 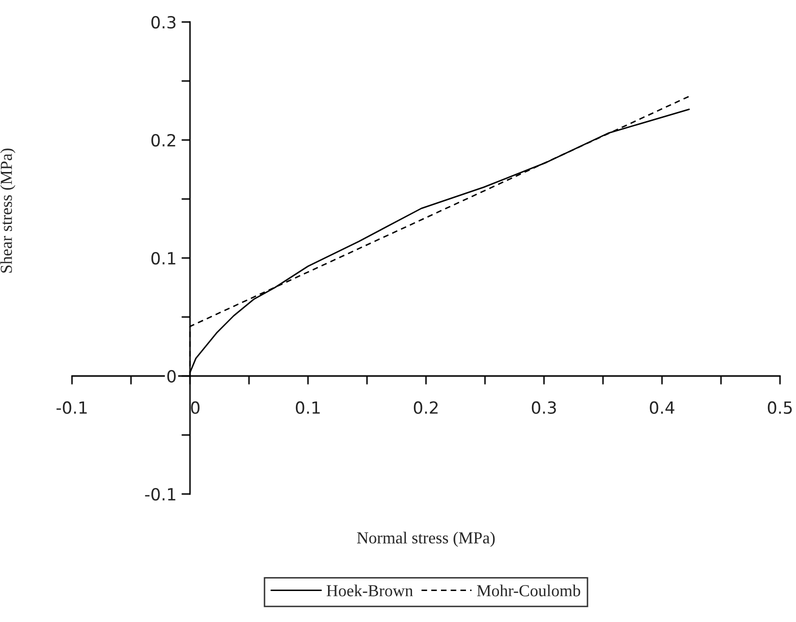 What do you see at coordinates (171, 376) in the screenshot?
I see `y-tick-label: 0` at bounding box center [171, 376].